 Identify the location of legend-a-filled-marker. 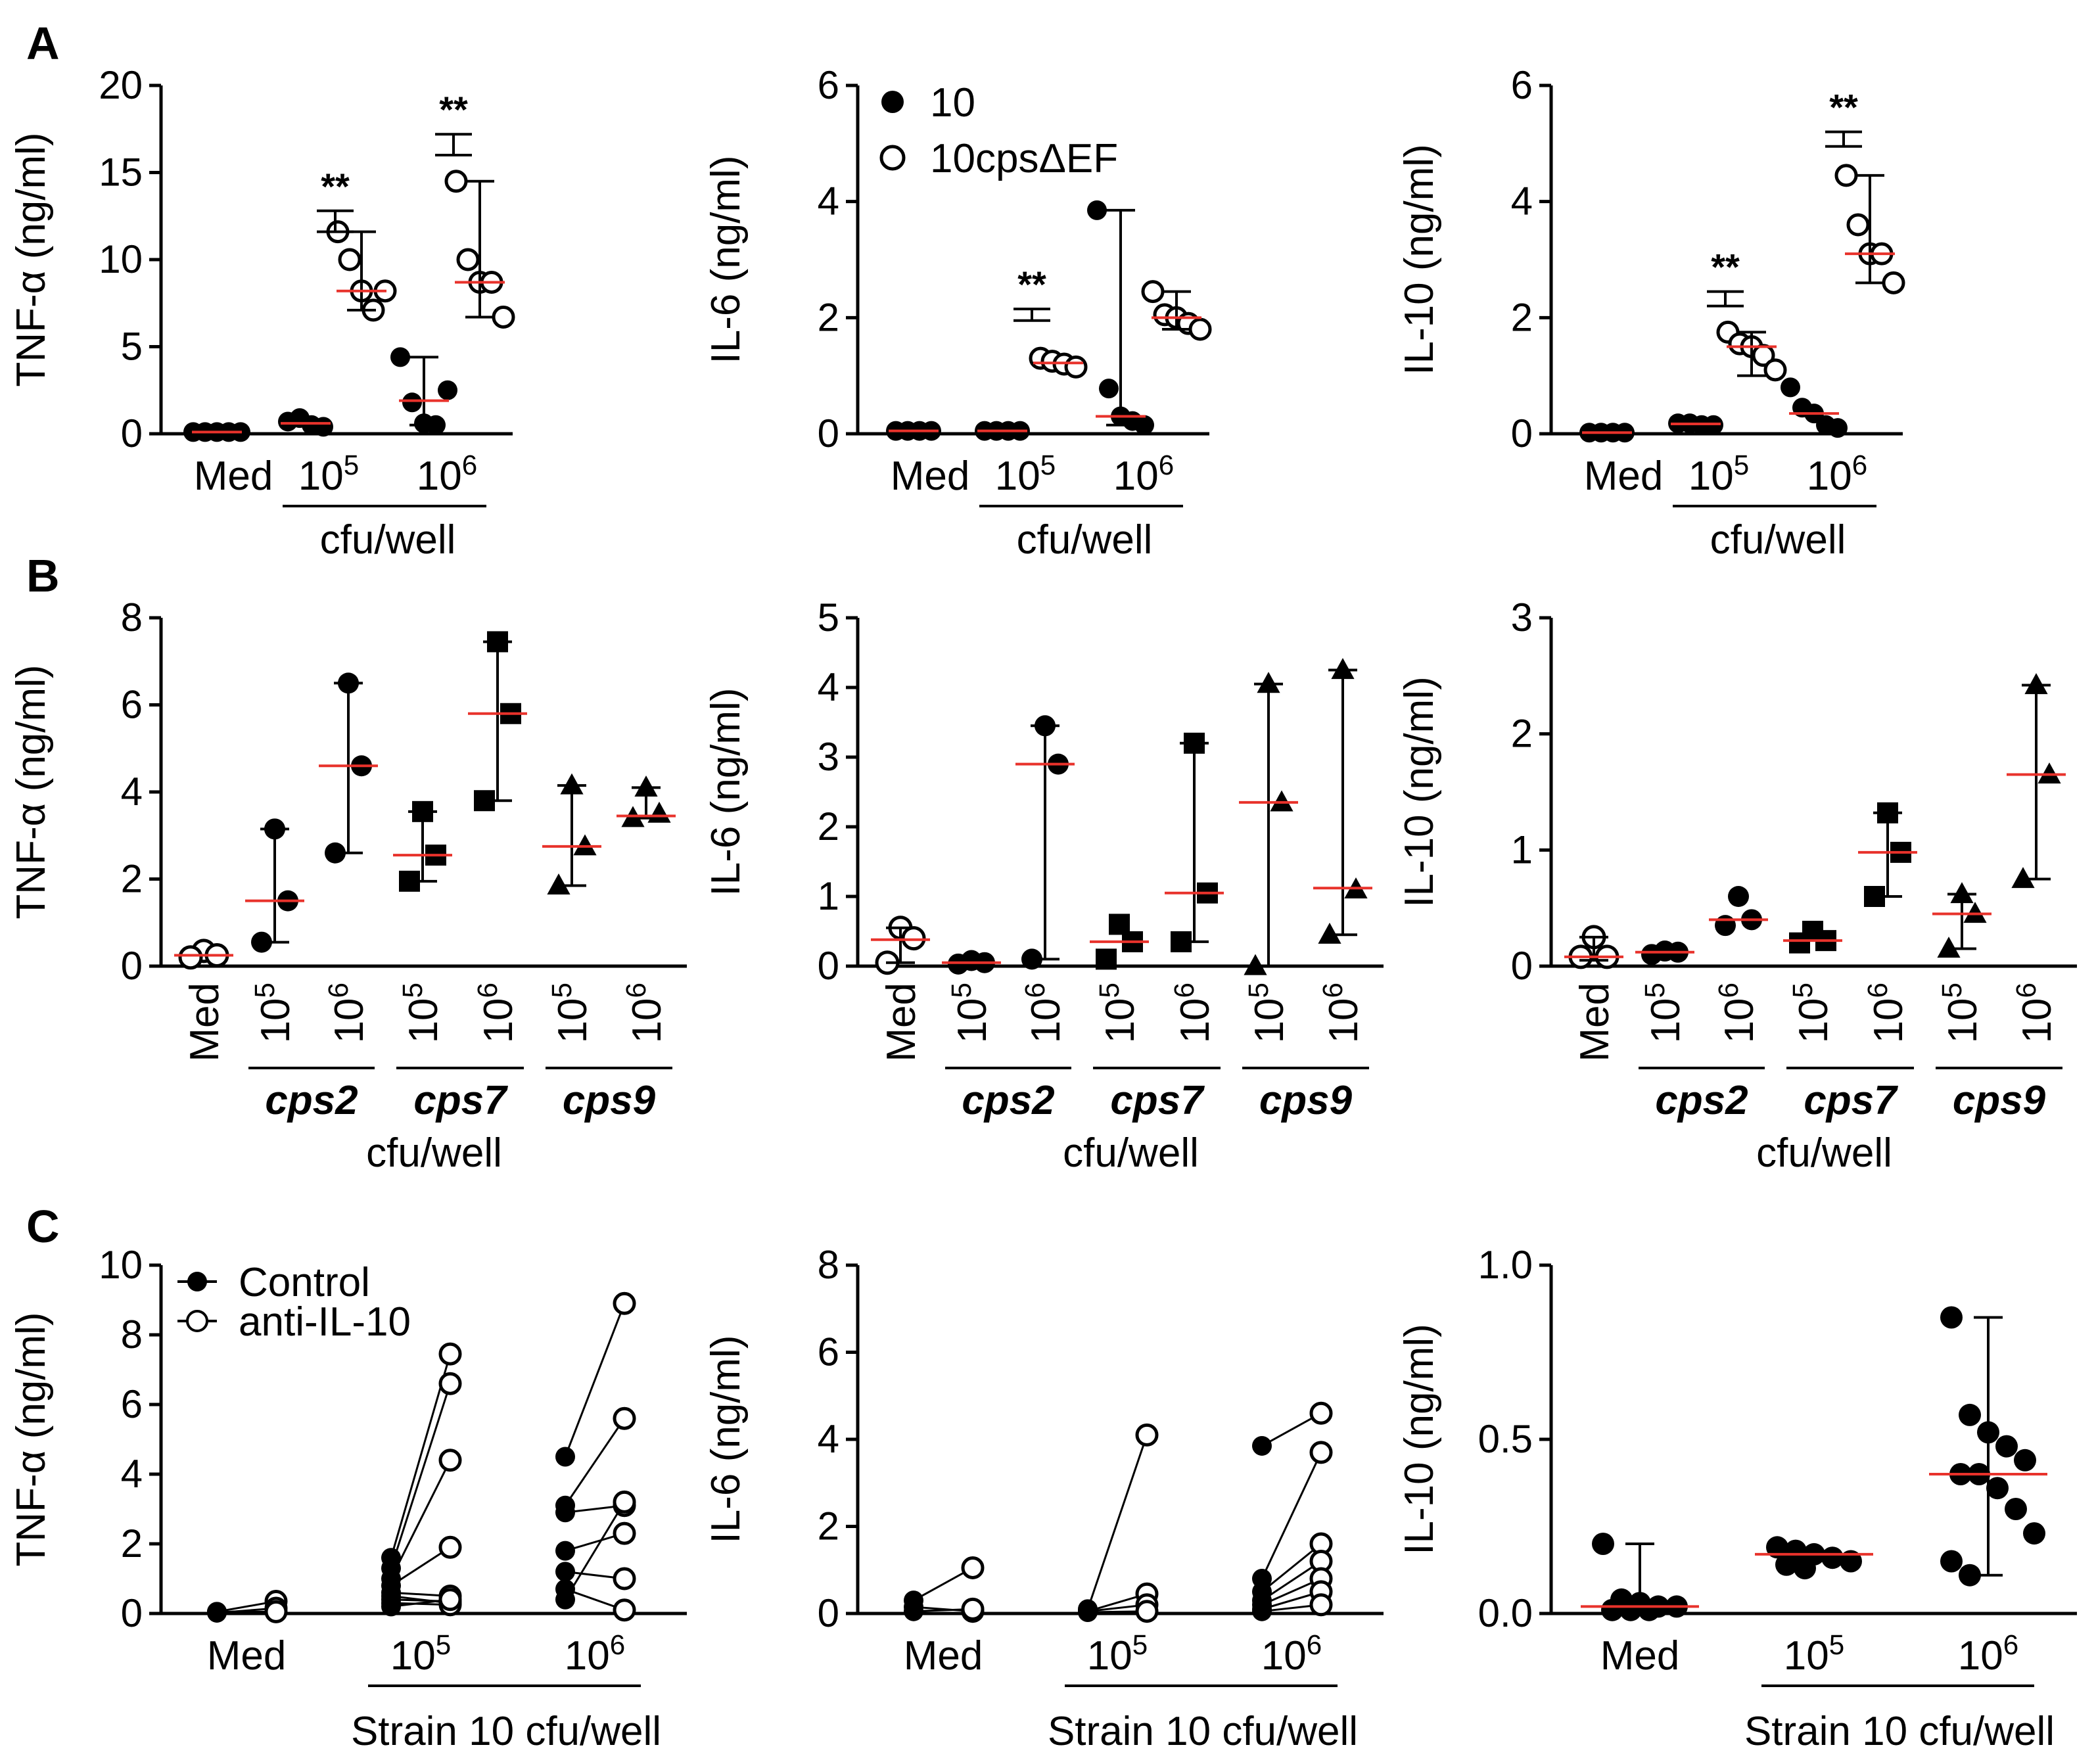
(892, 102).